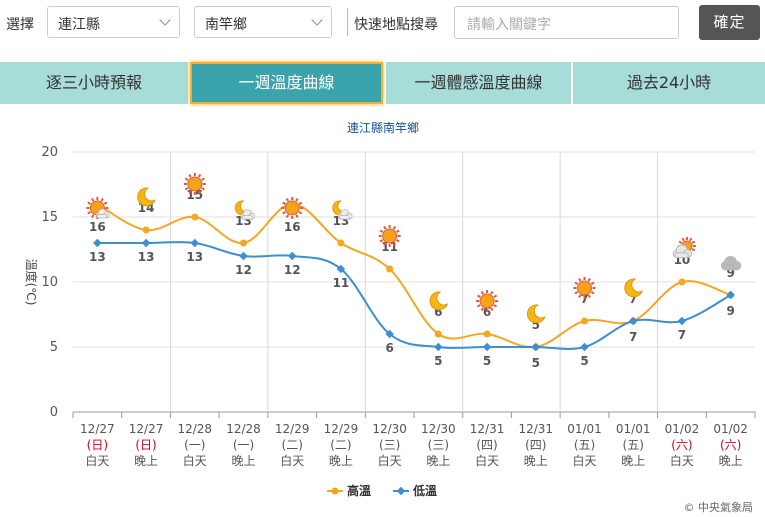 The width and height of the screenshot is (765, 517). What do you see at coordinates (669, 83) in the screenshot?
I see `tab-past-24-hours: 過去24小時` at bounding box center [669, 83].